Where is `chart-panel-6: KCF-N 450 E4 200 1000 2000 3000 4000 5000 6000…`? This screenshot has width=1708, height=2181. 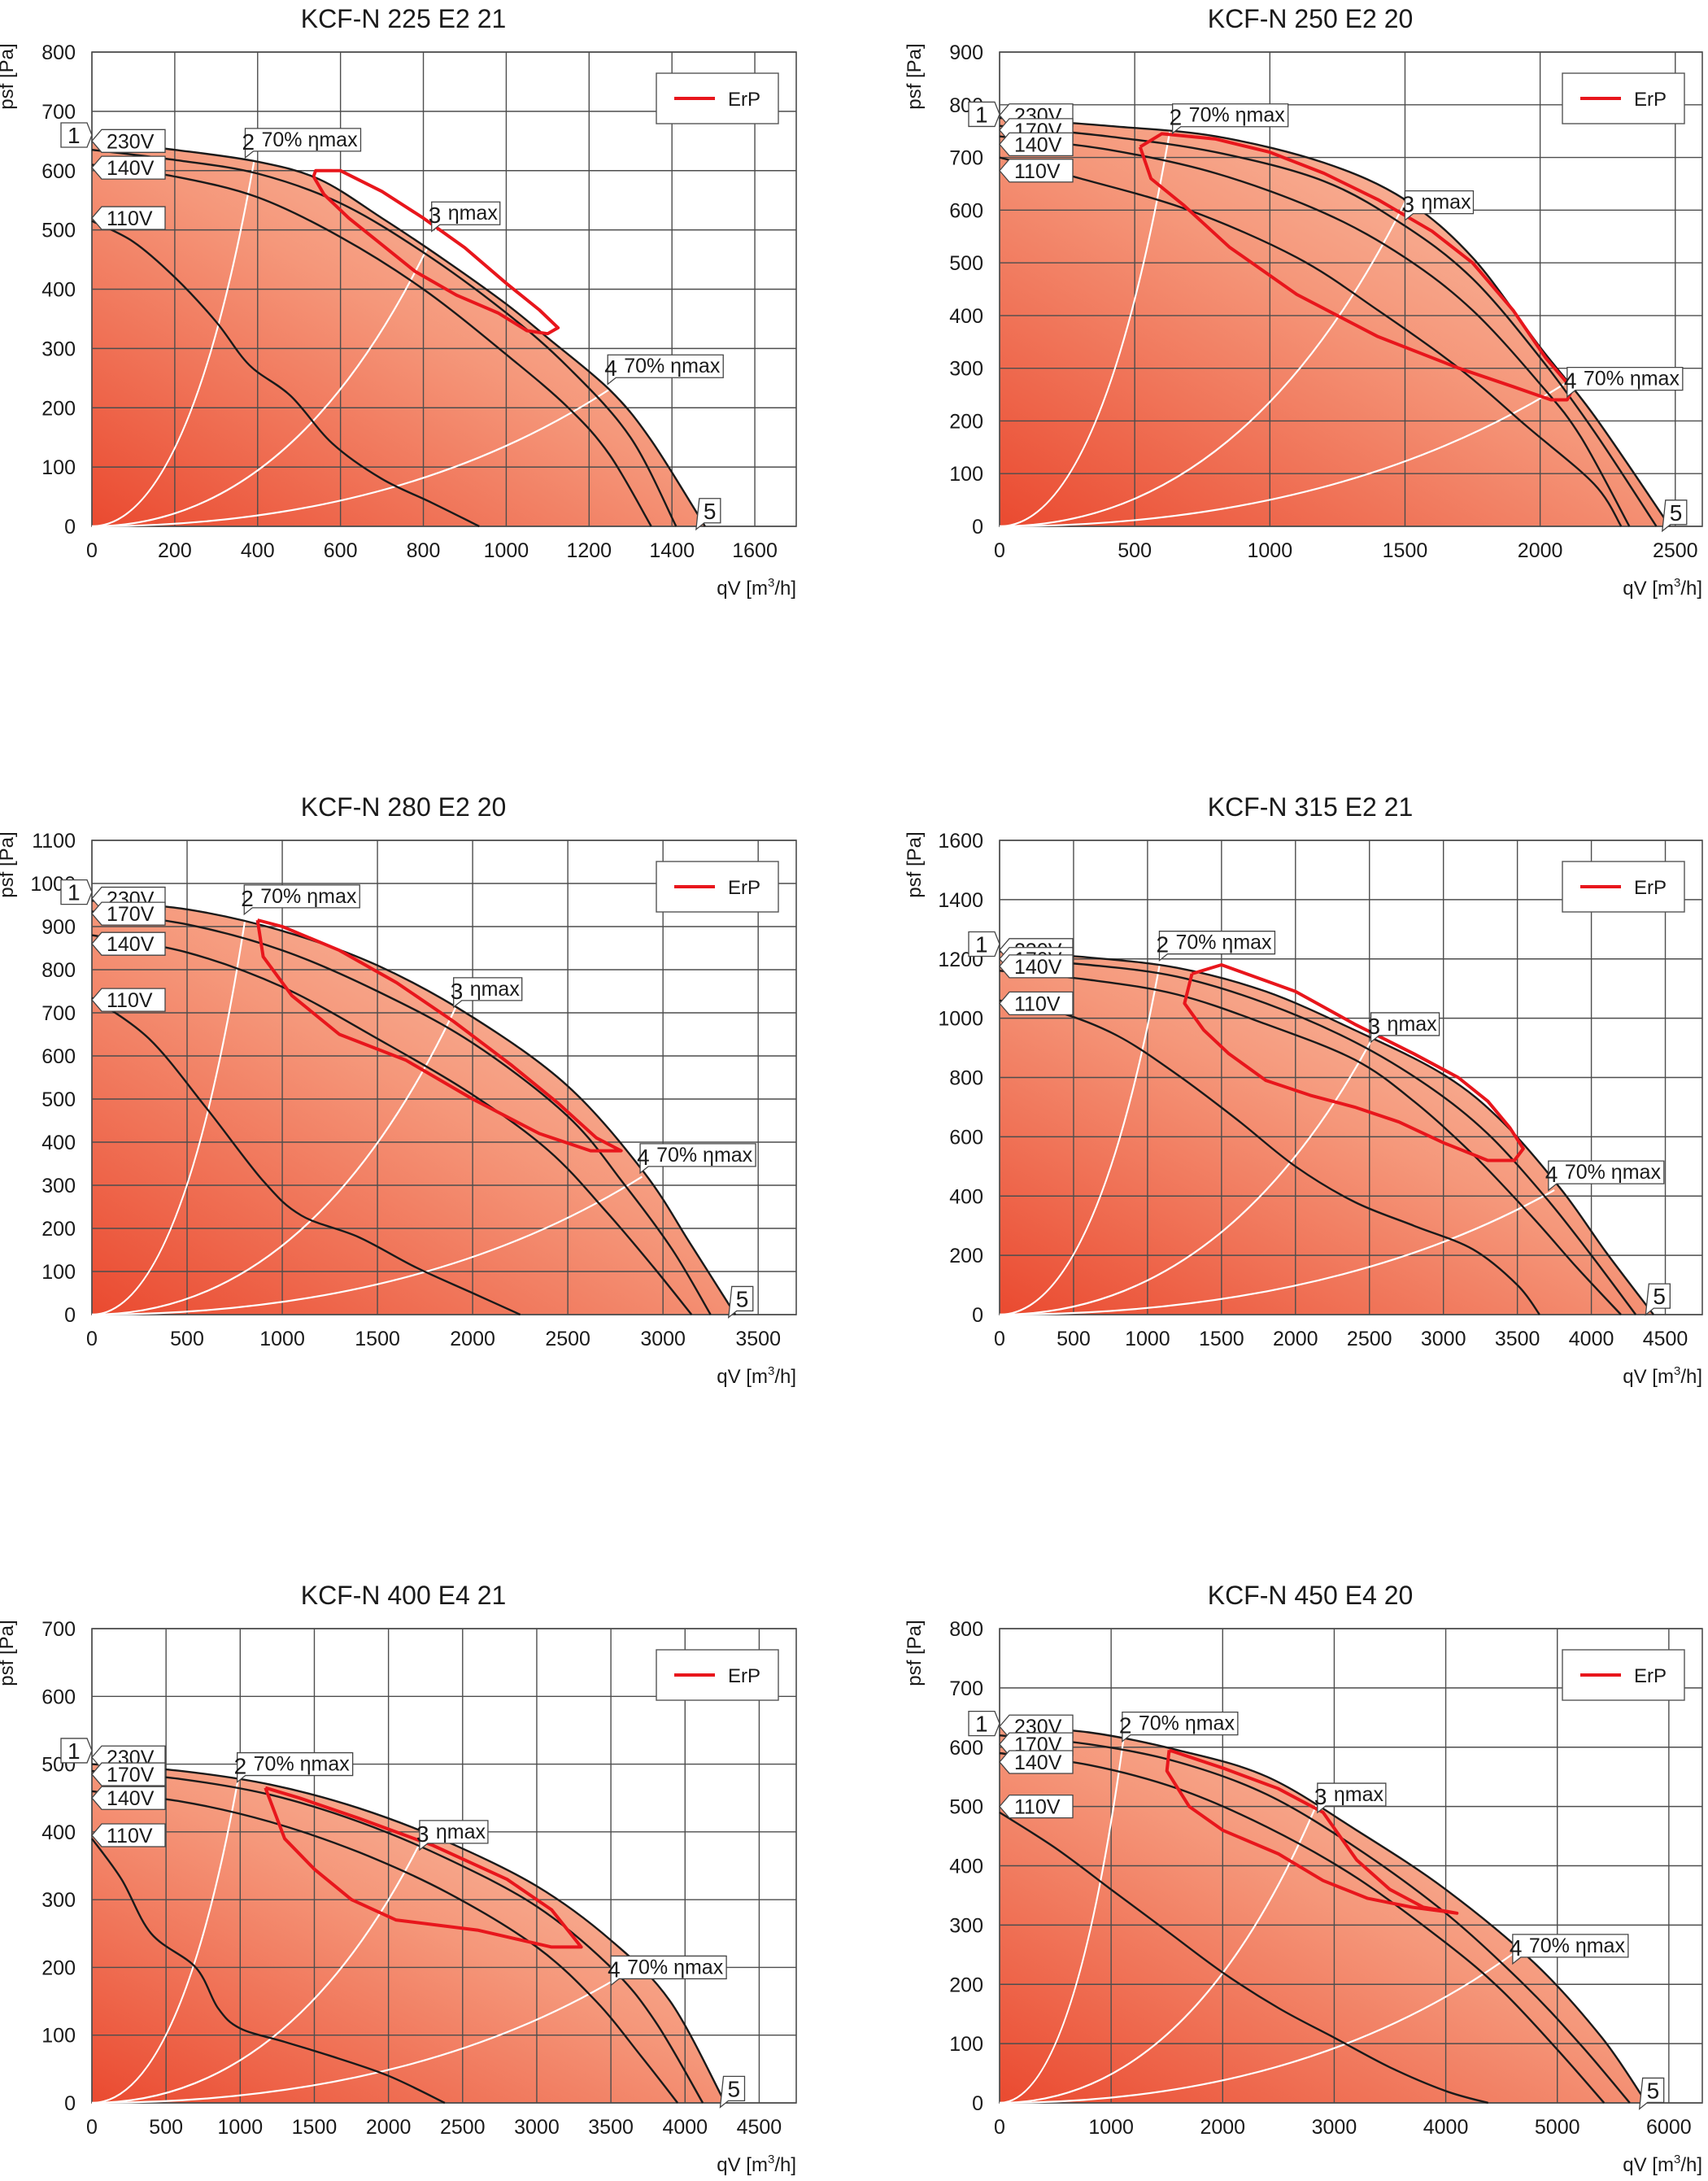
chart-panel-6: KCF-N 450 E4 200 1000 2000 3000 4000 5000 6000… is located at coordinates (1304, 1878).